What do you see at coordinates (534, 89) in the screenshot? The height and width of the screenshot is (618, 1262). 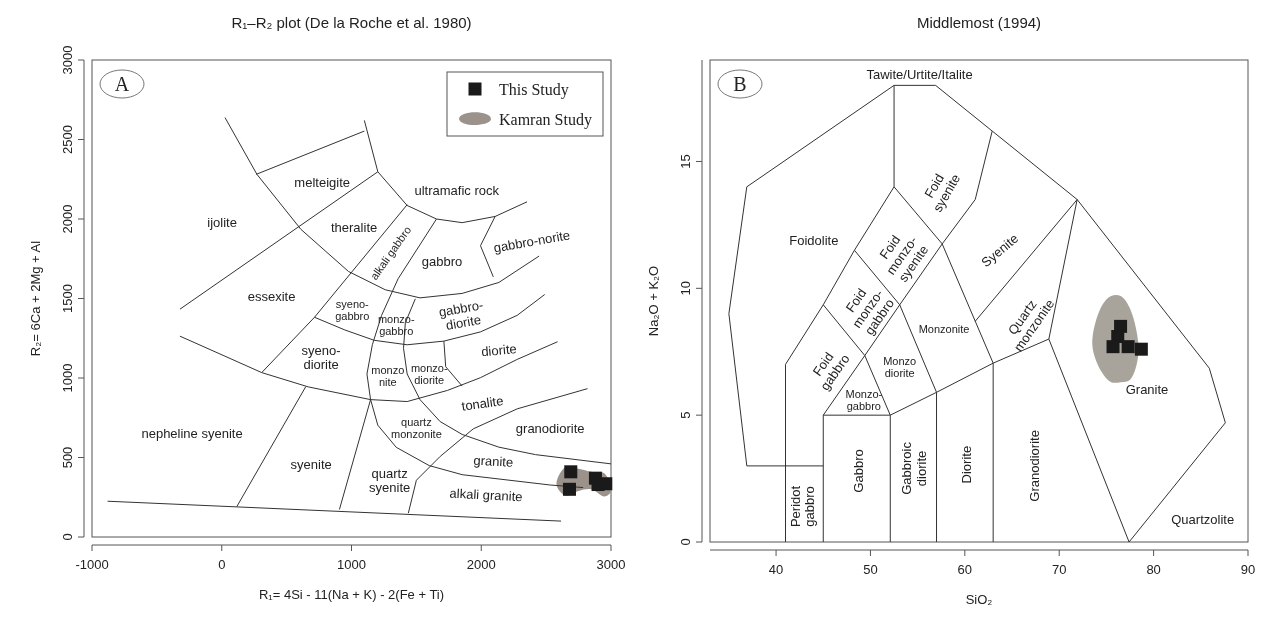 I see `legend-label: This Study` at bounding box center [534, 89].